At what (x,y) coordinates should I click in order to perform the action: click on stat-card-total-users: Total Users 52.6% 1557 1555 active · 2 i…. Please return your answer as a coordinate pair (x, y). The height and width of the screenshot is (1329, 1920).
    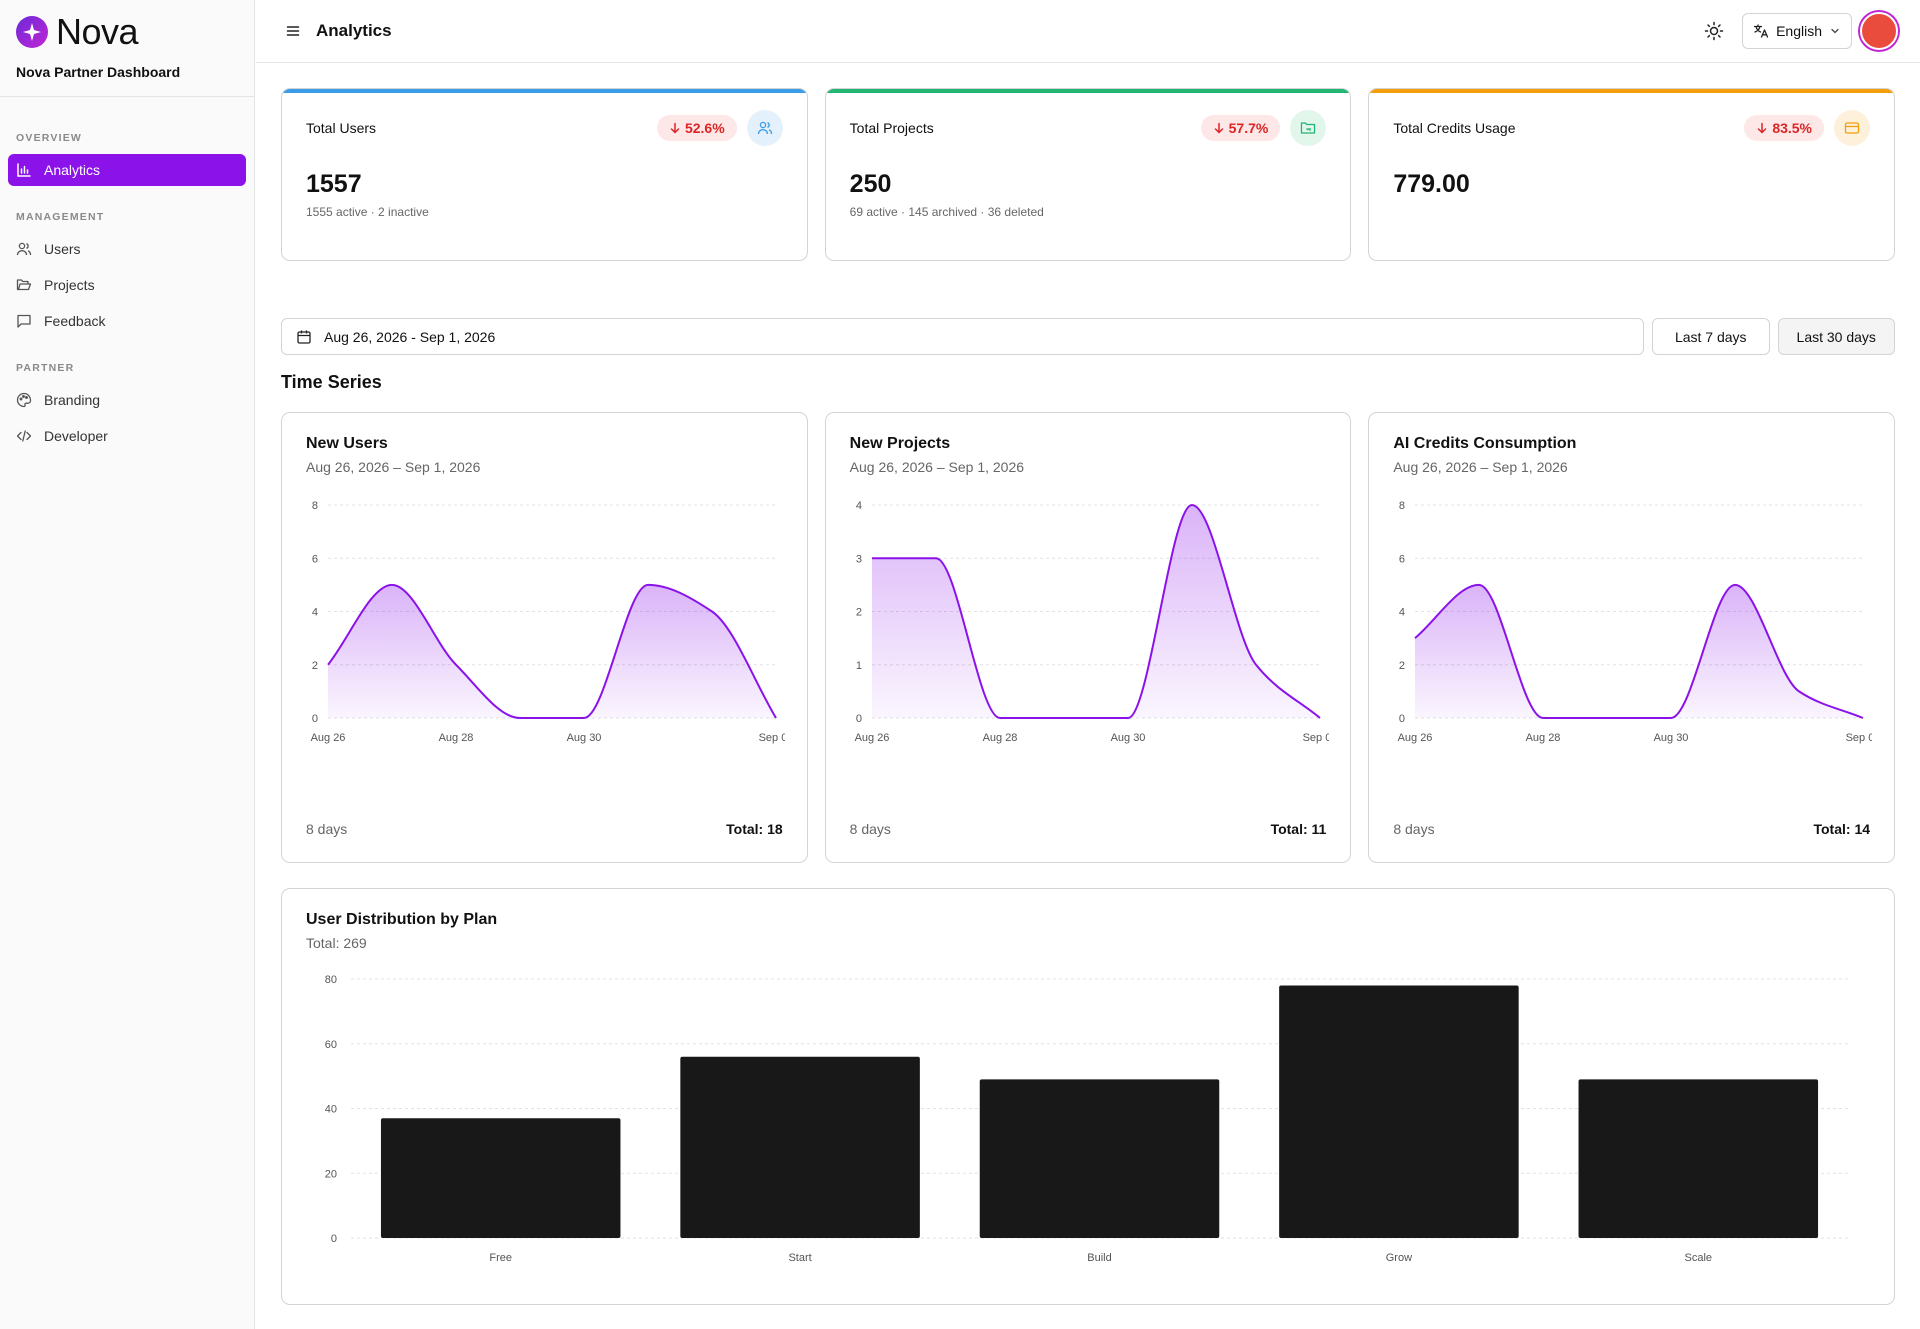
    Looking at the image, I should click on (544, 174).